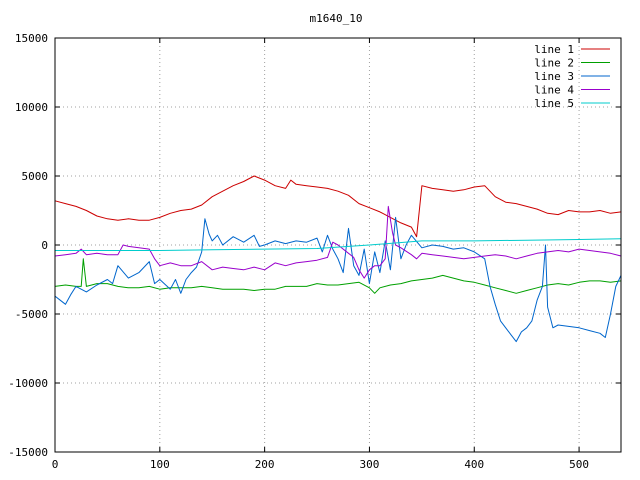 Image resolution: width=640 pixels, height=480 pixels. What do you see at coordinates (55, 464) in the screenshot?
I see `x-tick-label: 0` at bounding box center [55, 464].